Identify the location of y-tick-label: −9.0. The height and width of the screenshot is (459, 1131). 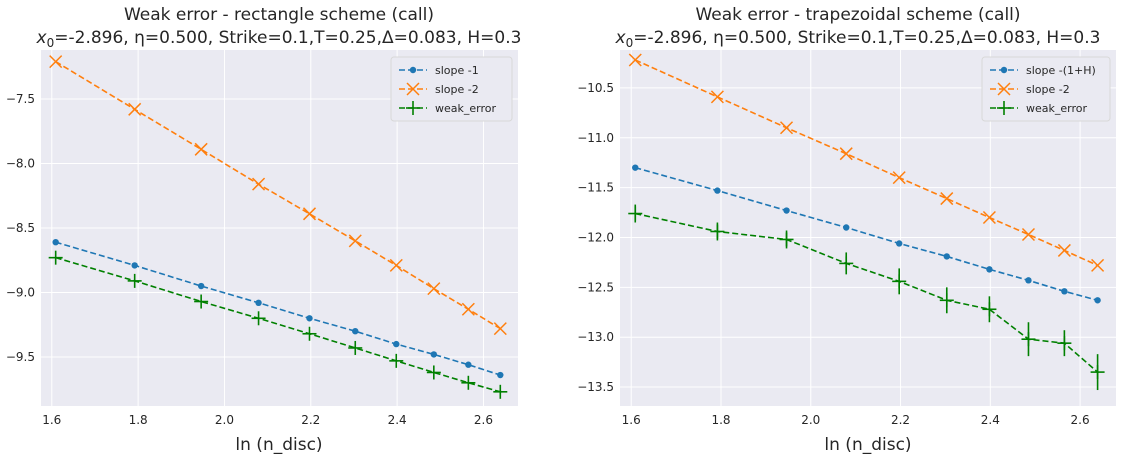
(20, 292).